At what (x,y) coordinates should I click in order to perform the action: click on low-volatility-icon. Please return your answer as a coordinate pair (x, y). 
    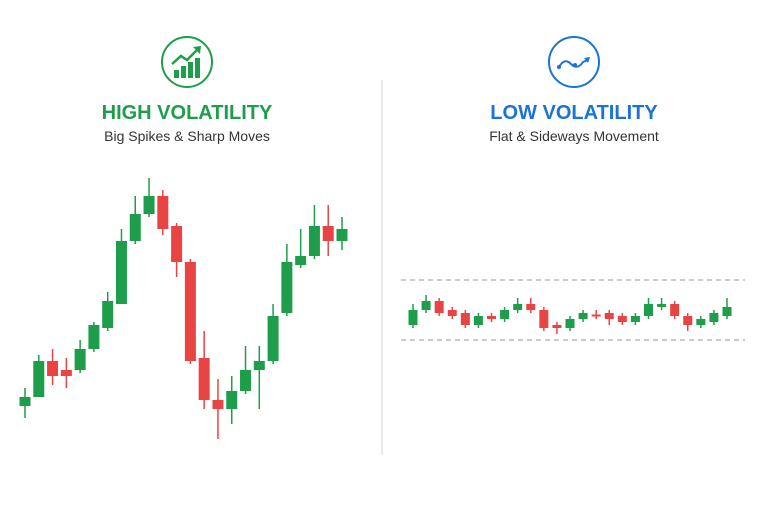
    Looking at the image, I should click on (574, 62).